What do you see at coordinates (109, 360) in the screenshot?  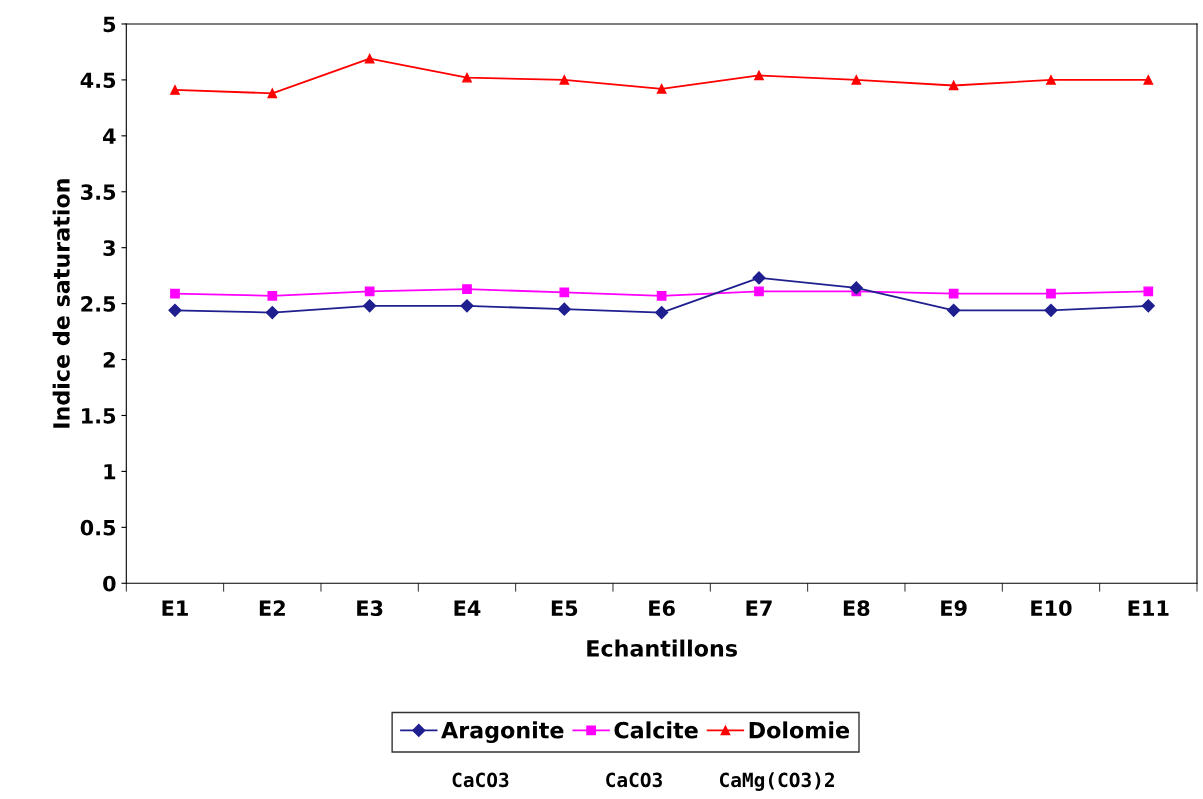 I see `y-tick-label: 2` at bounding box center [109, 360].